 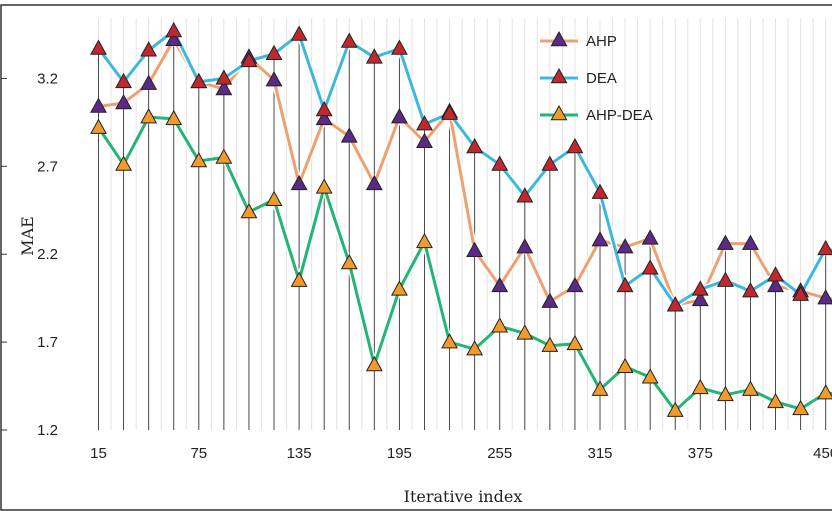 What do you see at coordinates (499, 453) in the screenshot?
I see `x-tick-label: 255` at bounding box center [499, 453].